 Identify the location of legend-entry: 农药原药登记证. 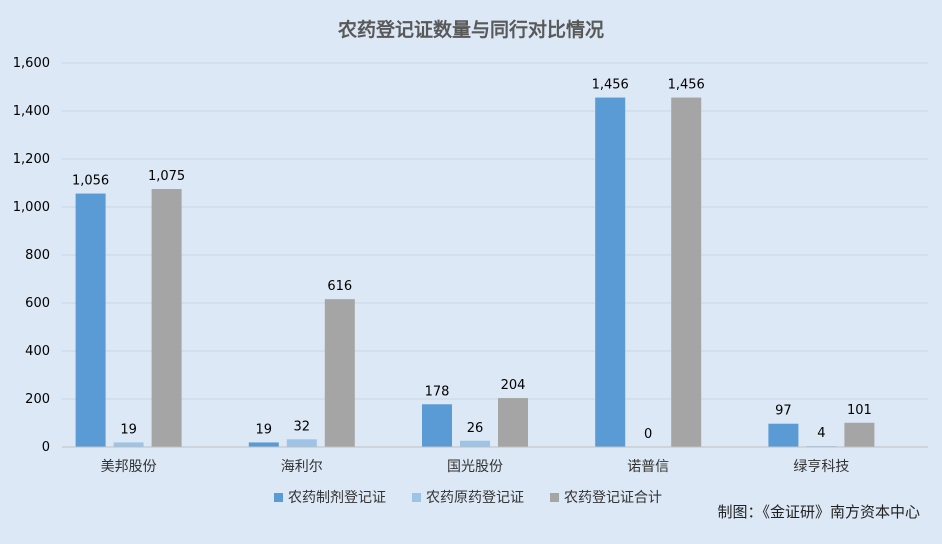
(475, 498).